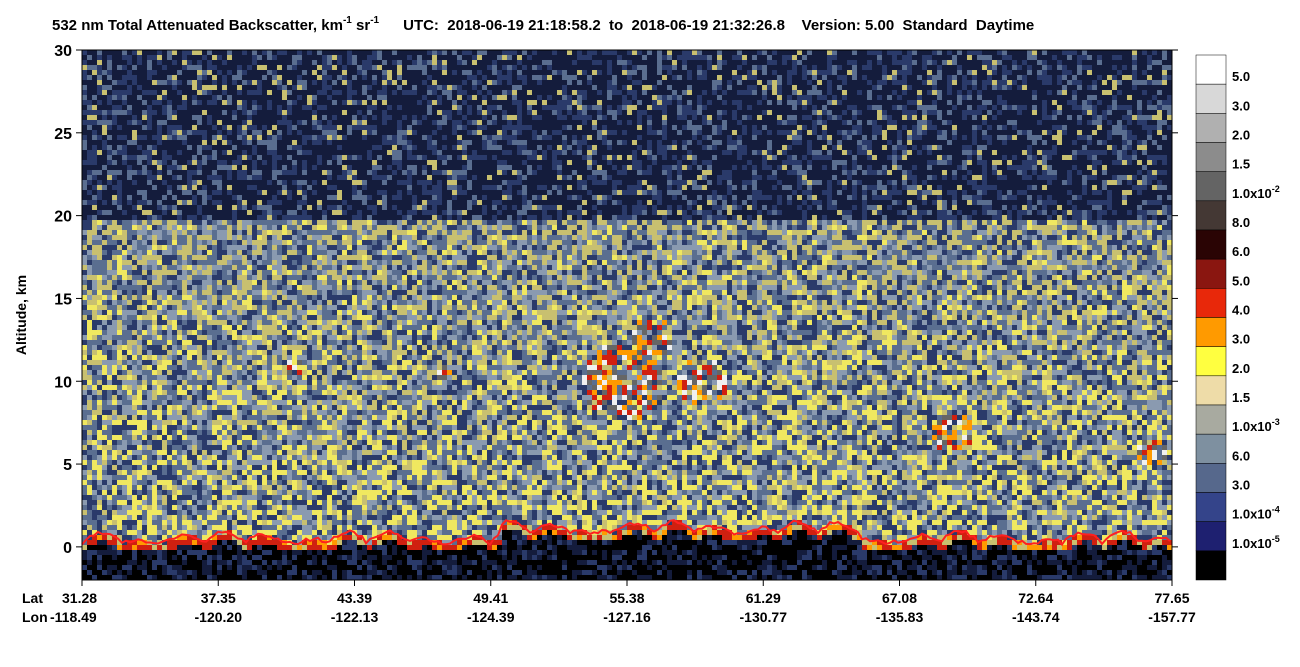  What do you see at coordinates (627, 617) in the screenshot?
I see `x-tick-label: -127.16` at bounding box center [627, 617].